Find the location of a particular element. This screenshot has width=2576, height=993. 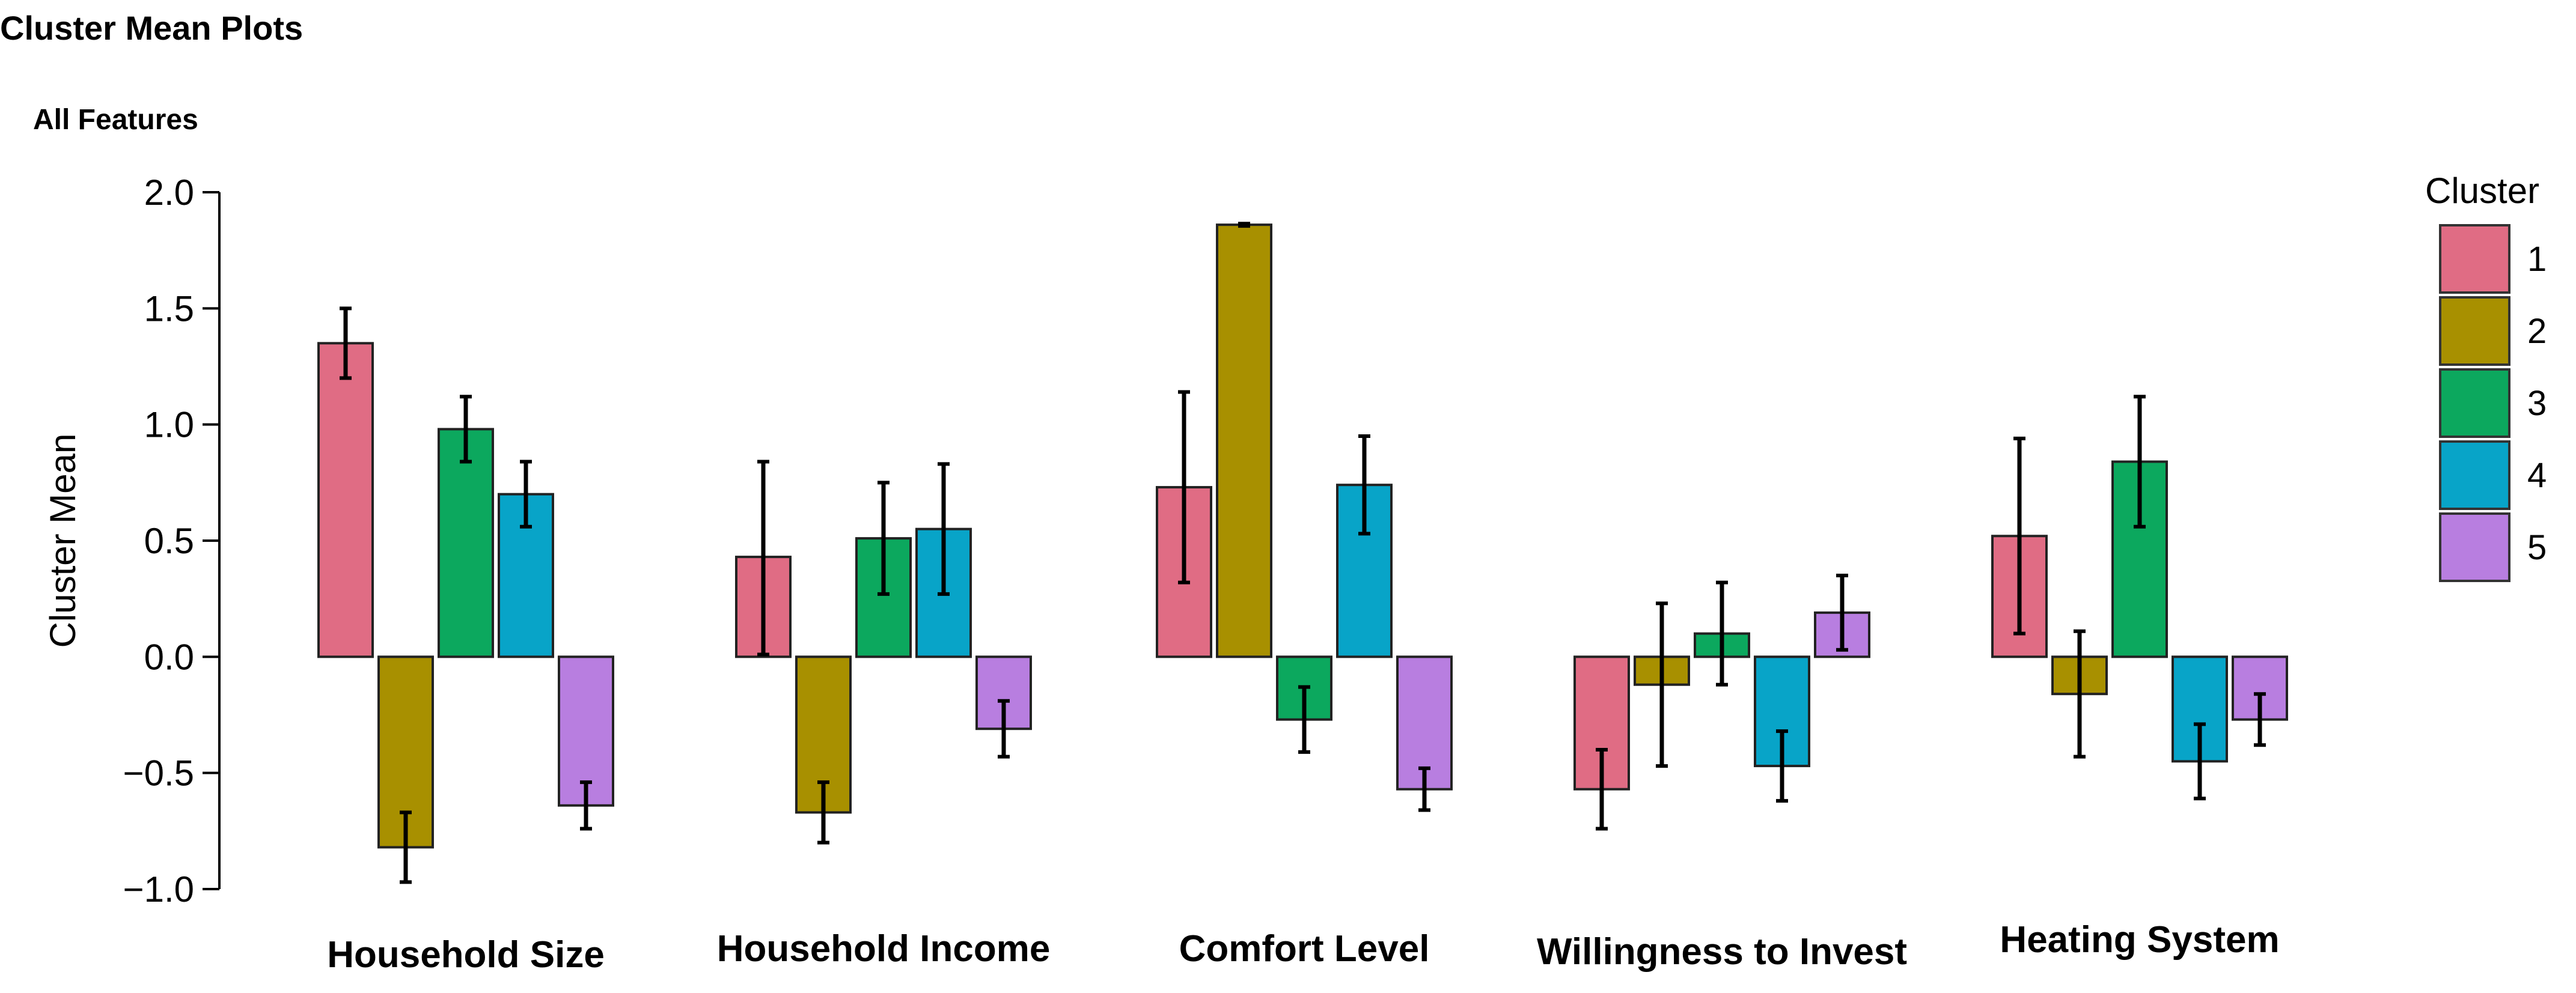

legend-label-4: 4 is located at coordinates (2537, 476).